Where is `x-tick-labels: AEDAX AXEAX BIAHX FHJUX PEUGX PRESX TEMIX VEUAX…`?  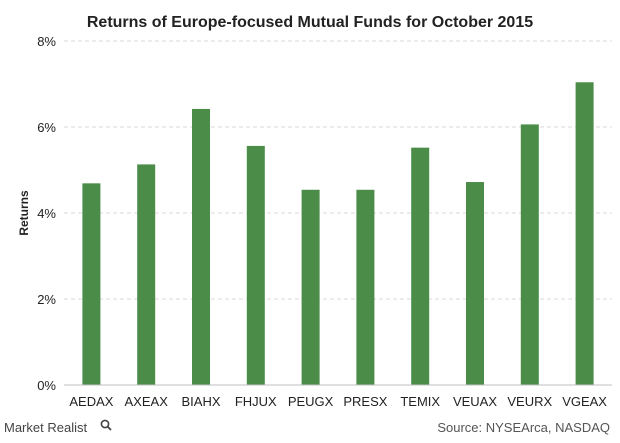 x-tick-labels: AEDAX AXEAX BIAHX FHJUX PEUGX PRESX TEMIX VEUAX… is located at coordinates (338, 401).